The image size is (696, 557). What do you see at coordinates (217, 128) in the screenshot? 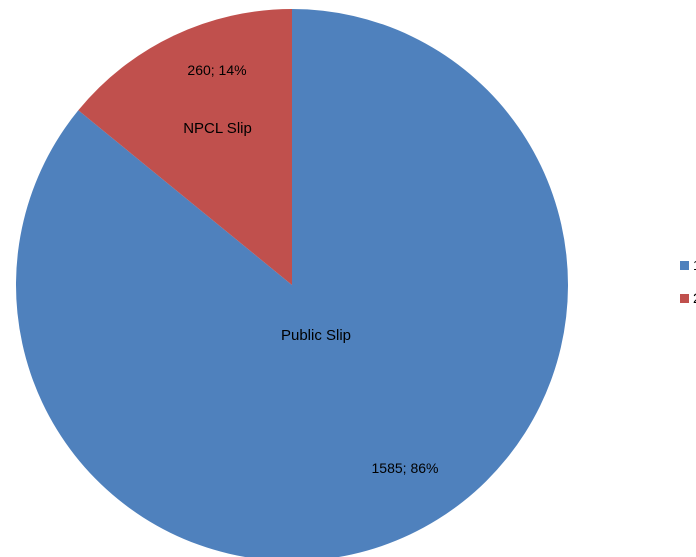
I see `slice-name-npcl-slip: NPCL Slip` at bounding box center [217, 128].